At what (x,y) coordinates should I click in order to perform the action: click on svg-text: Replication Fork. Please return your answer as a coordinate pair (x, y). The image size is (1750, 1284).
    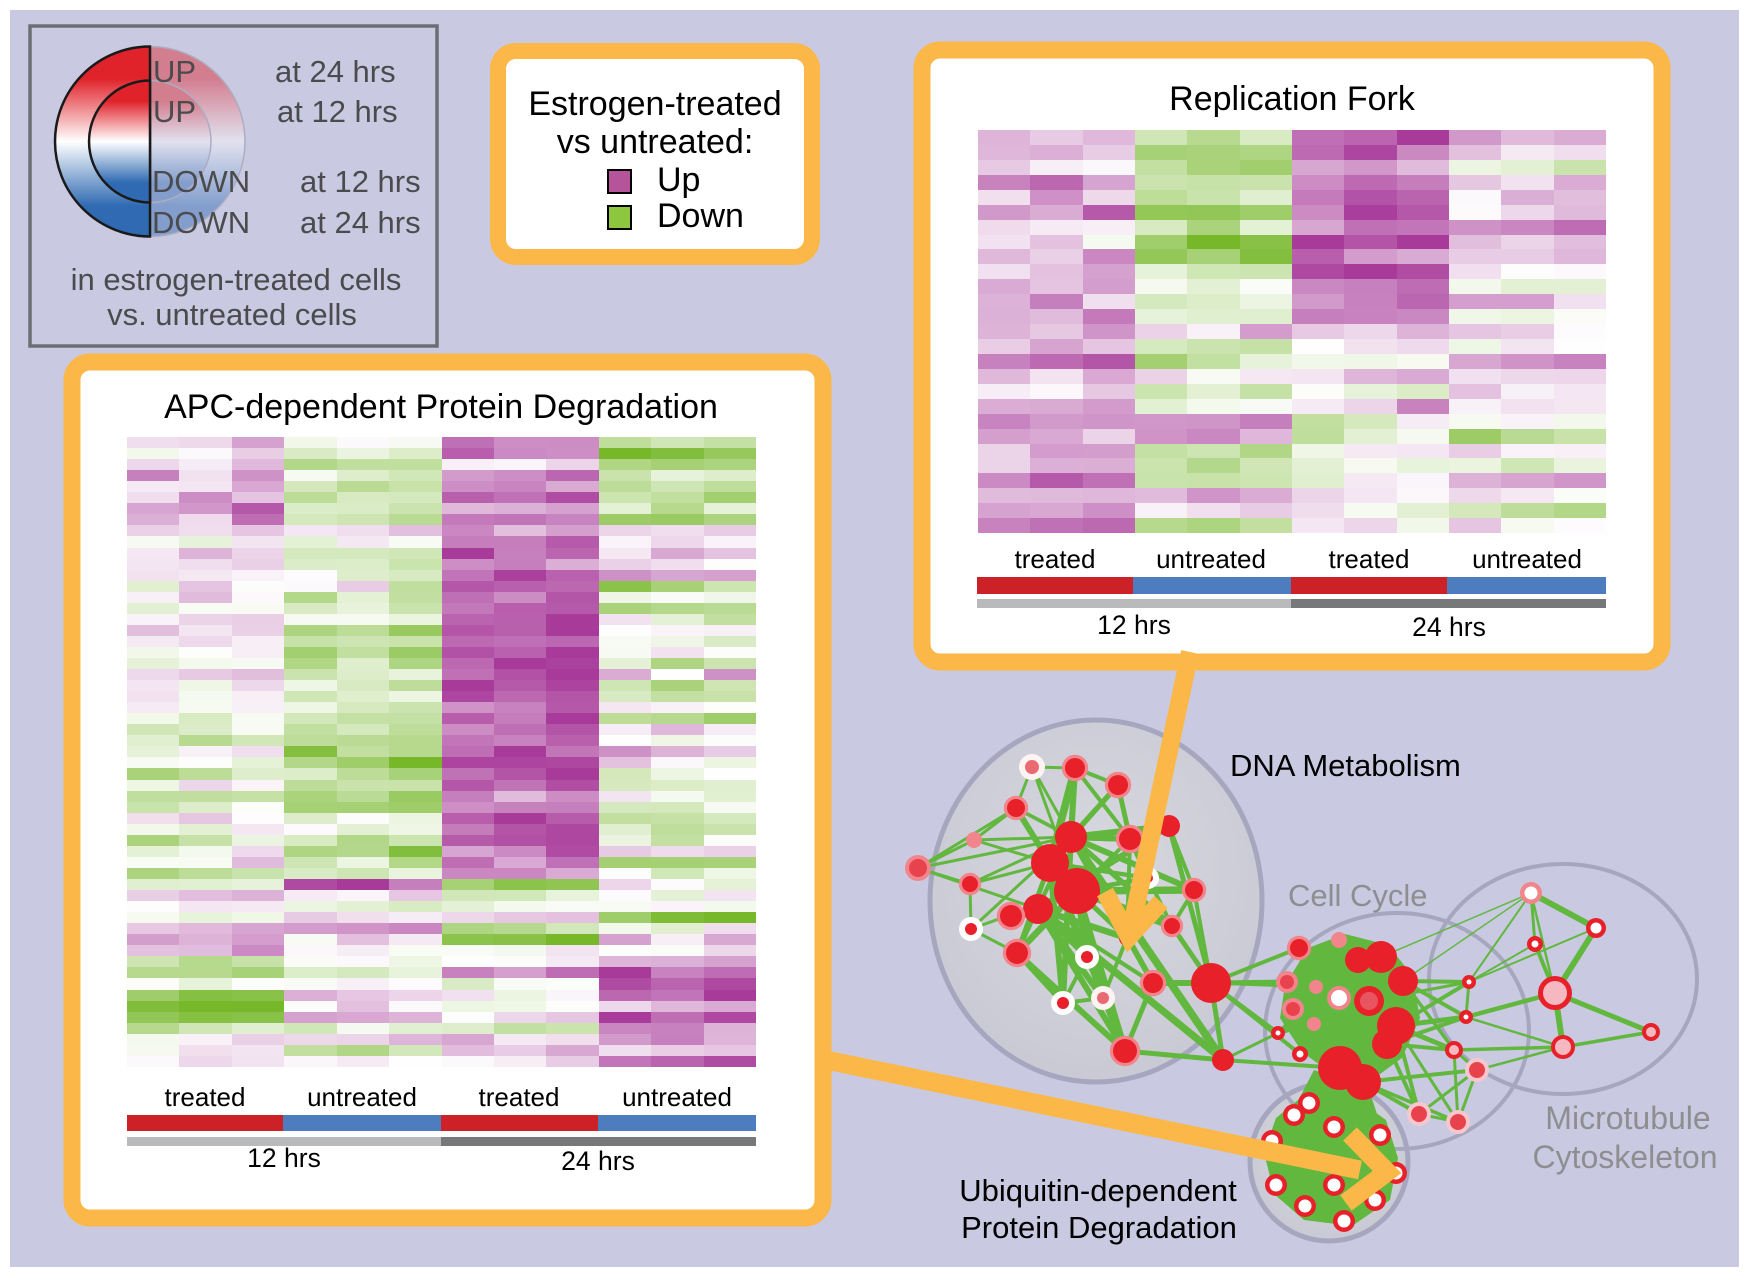
    Looking at the image, I should click on (1292, 99).